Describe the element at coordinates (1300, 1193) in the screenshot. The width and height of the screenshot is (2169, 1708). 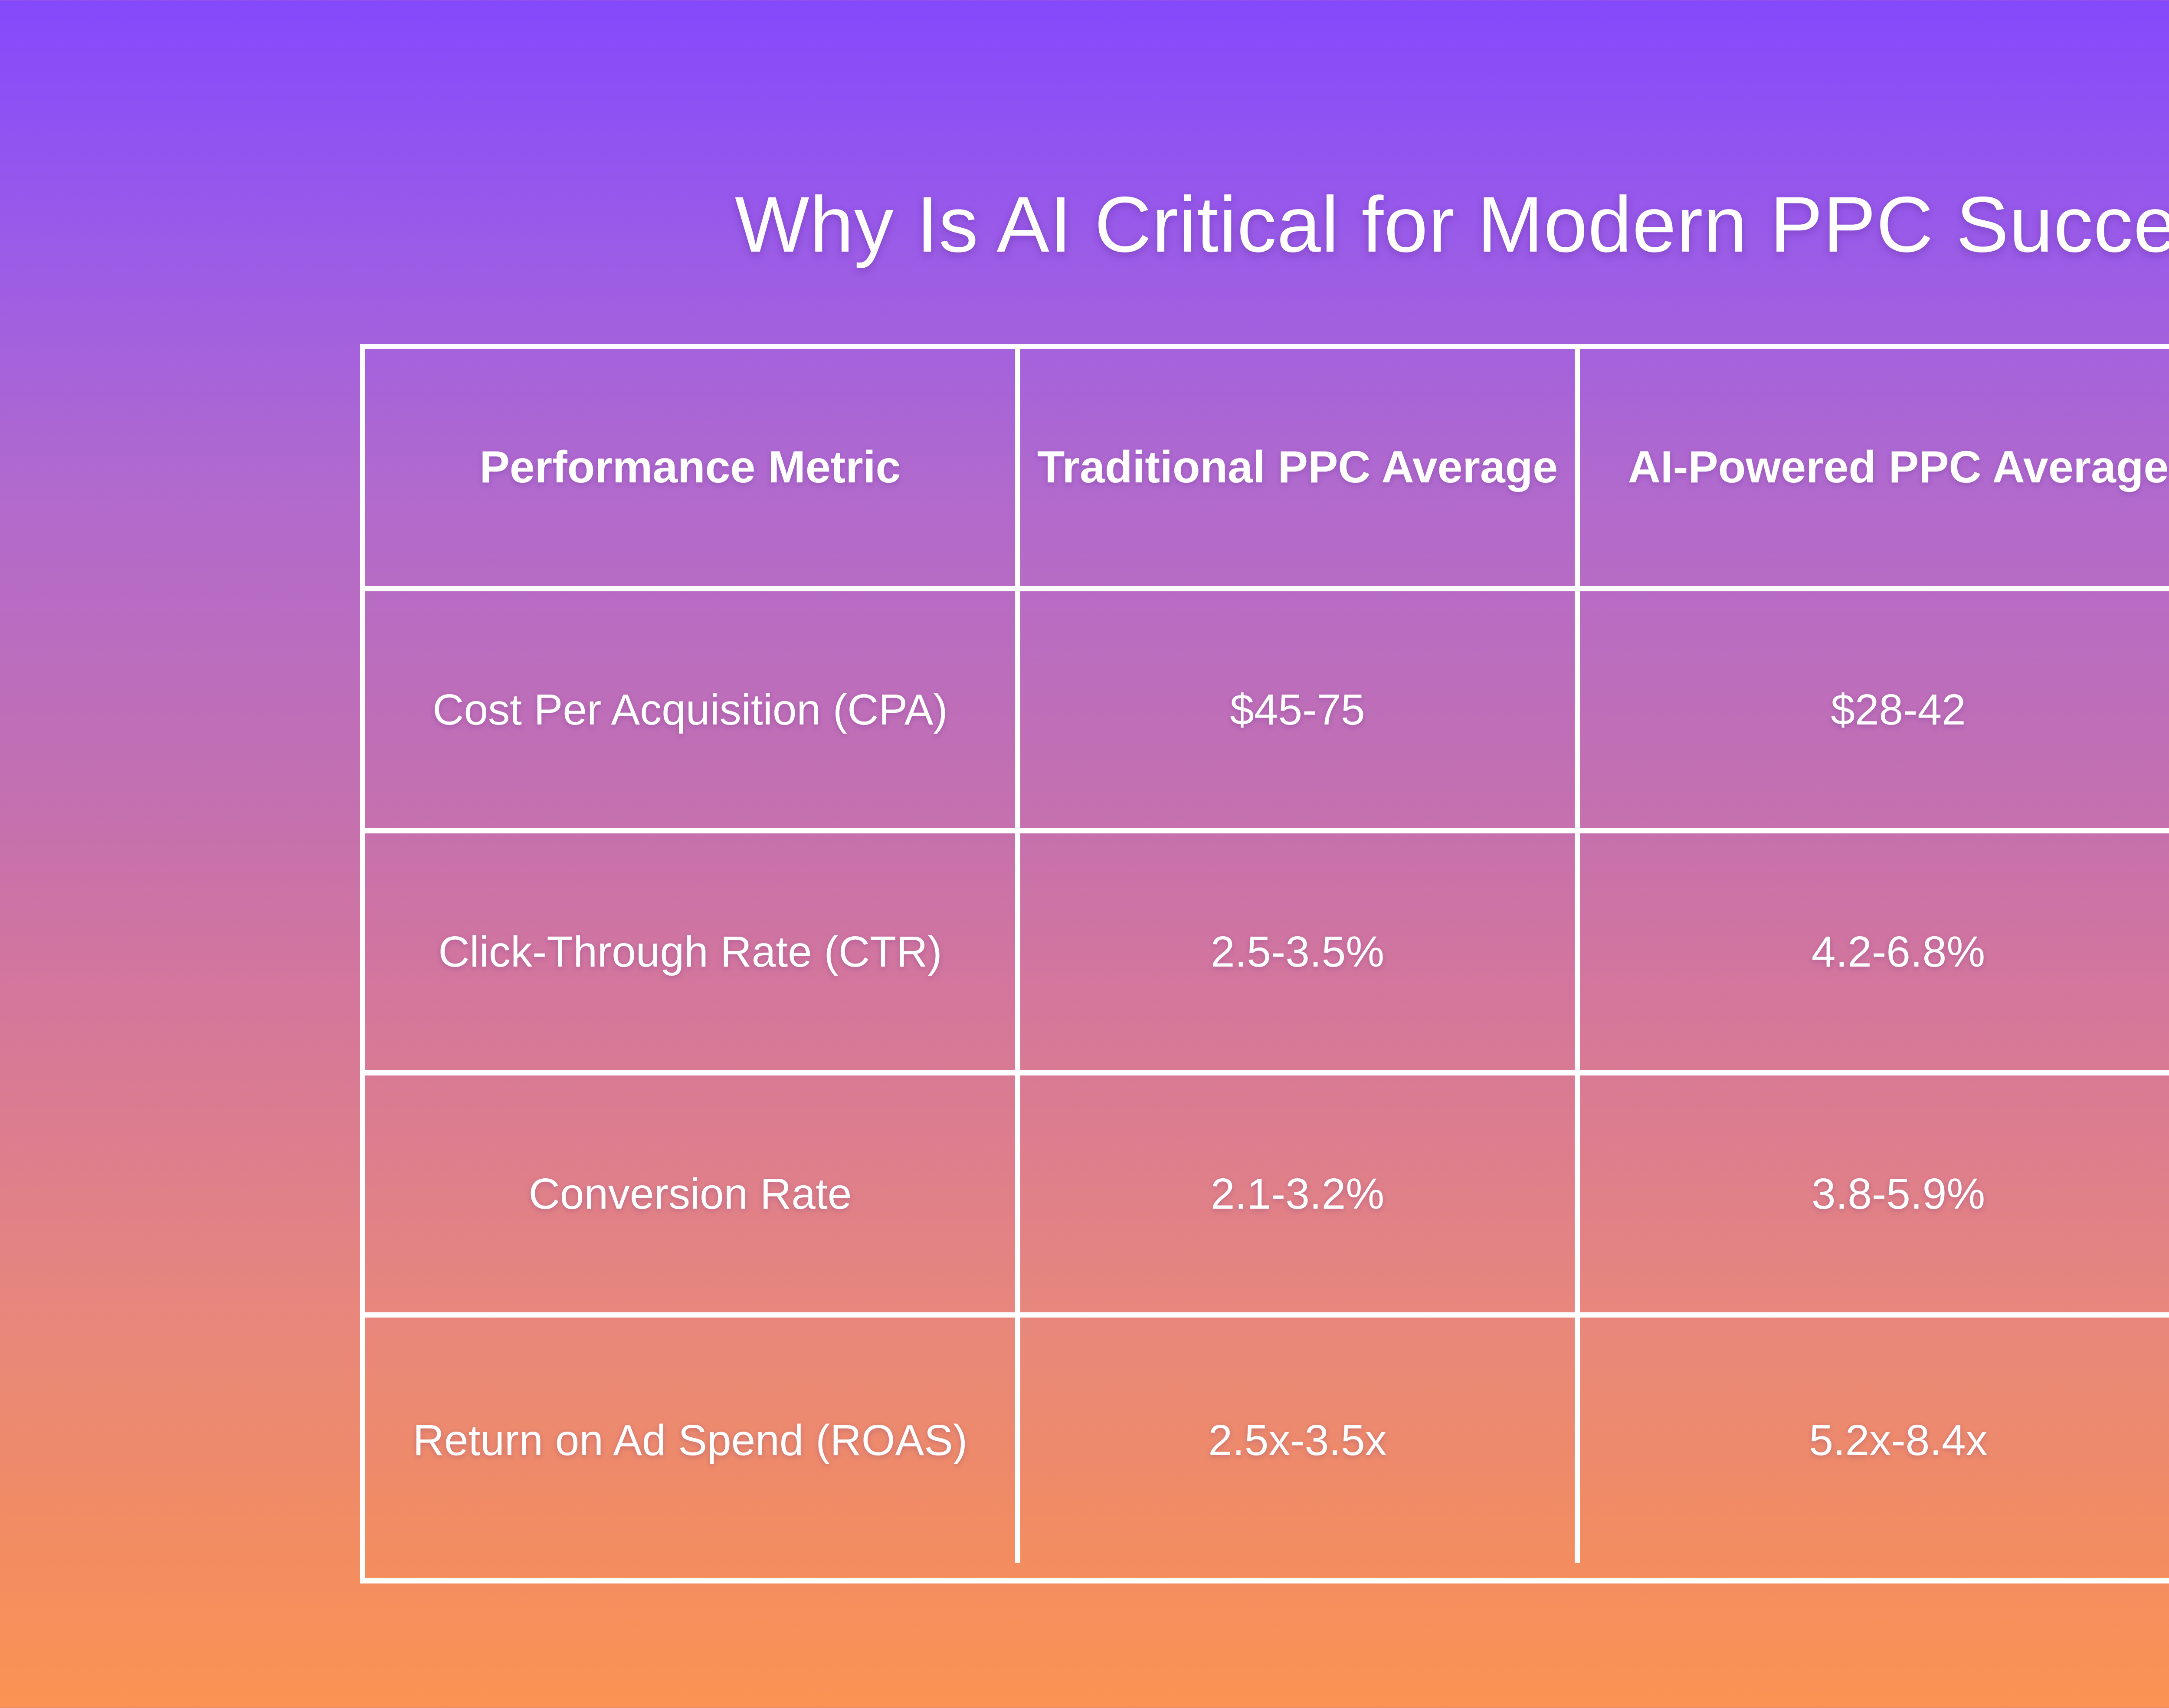
I see `cell-traditional: 2.1-3.2%` at that location.